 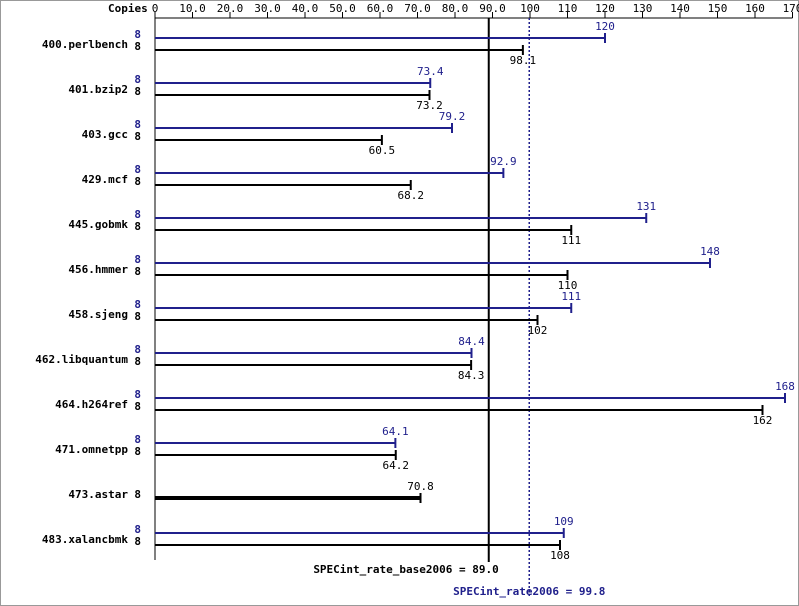 I want to click on x-tick-label: 60.0, so click(x=380, y=8).